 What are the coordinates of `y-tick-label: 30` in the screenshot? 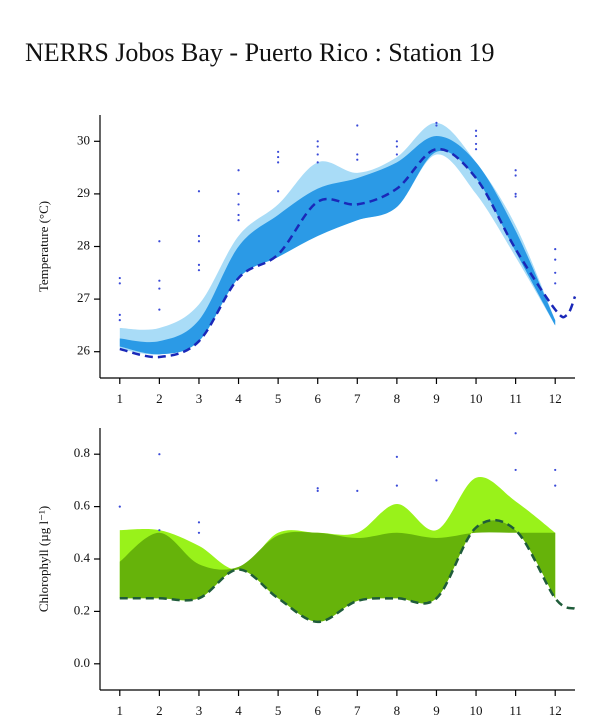 It's located at (83, 139).